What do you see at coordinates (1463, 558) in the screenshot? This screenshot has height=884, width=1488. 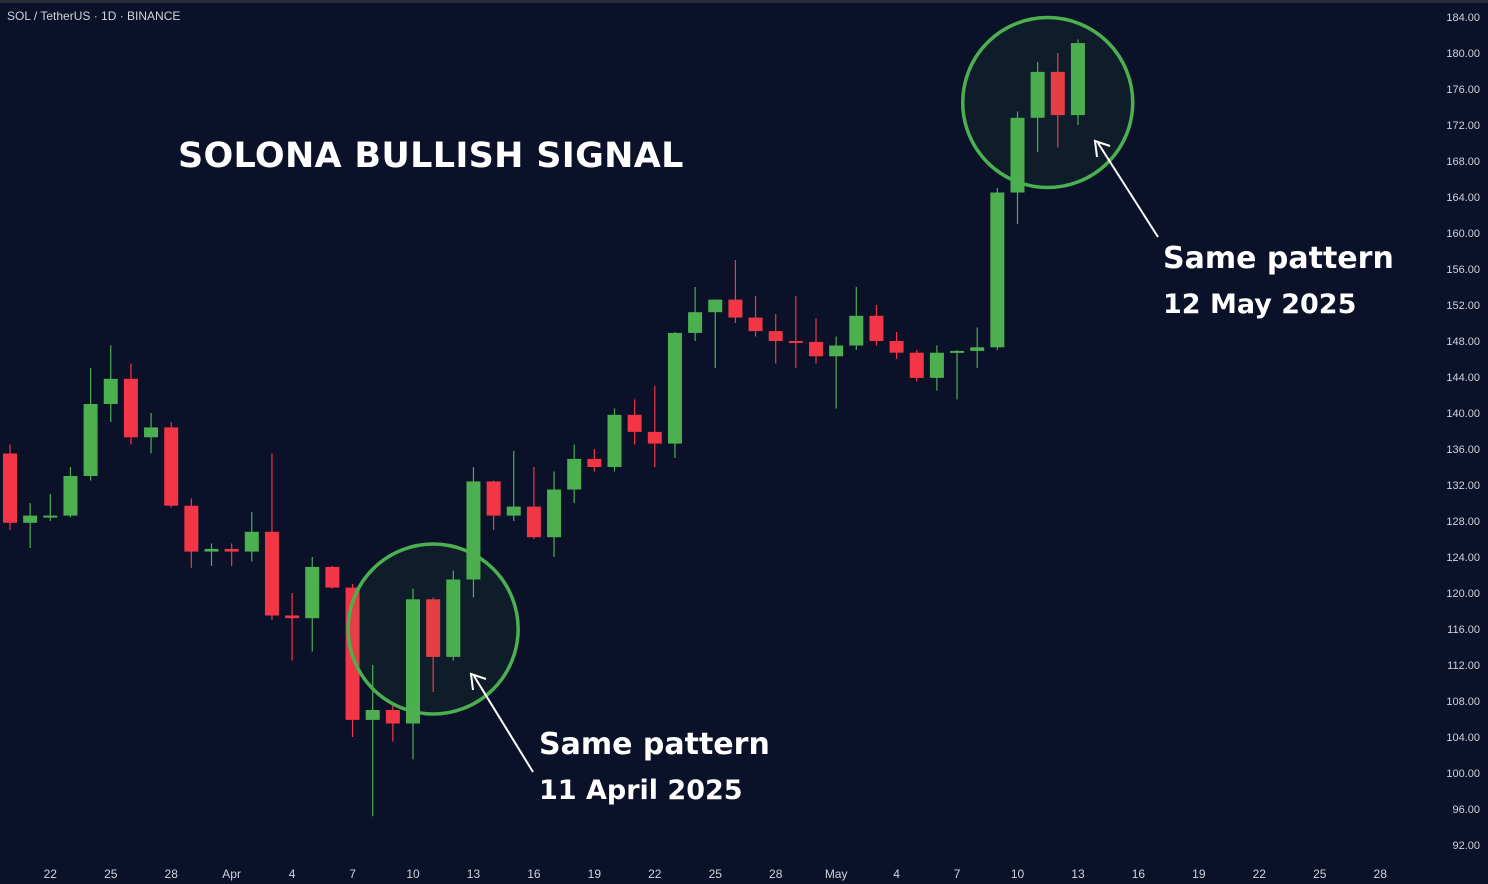 I see `y-tick-label: 124.00` at bounding box center [1463, 558].